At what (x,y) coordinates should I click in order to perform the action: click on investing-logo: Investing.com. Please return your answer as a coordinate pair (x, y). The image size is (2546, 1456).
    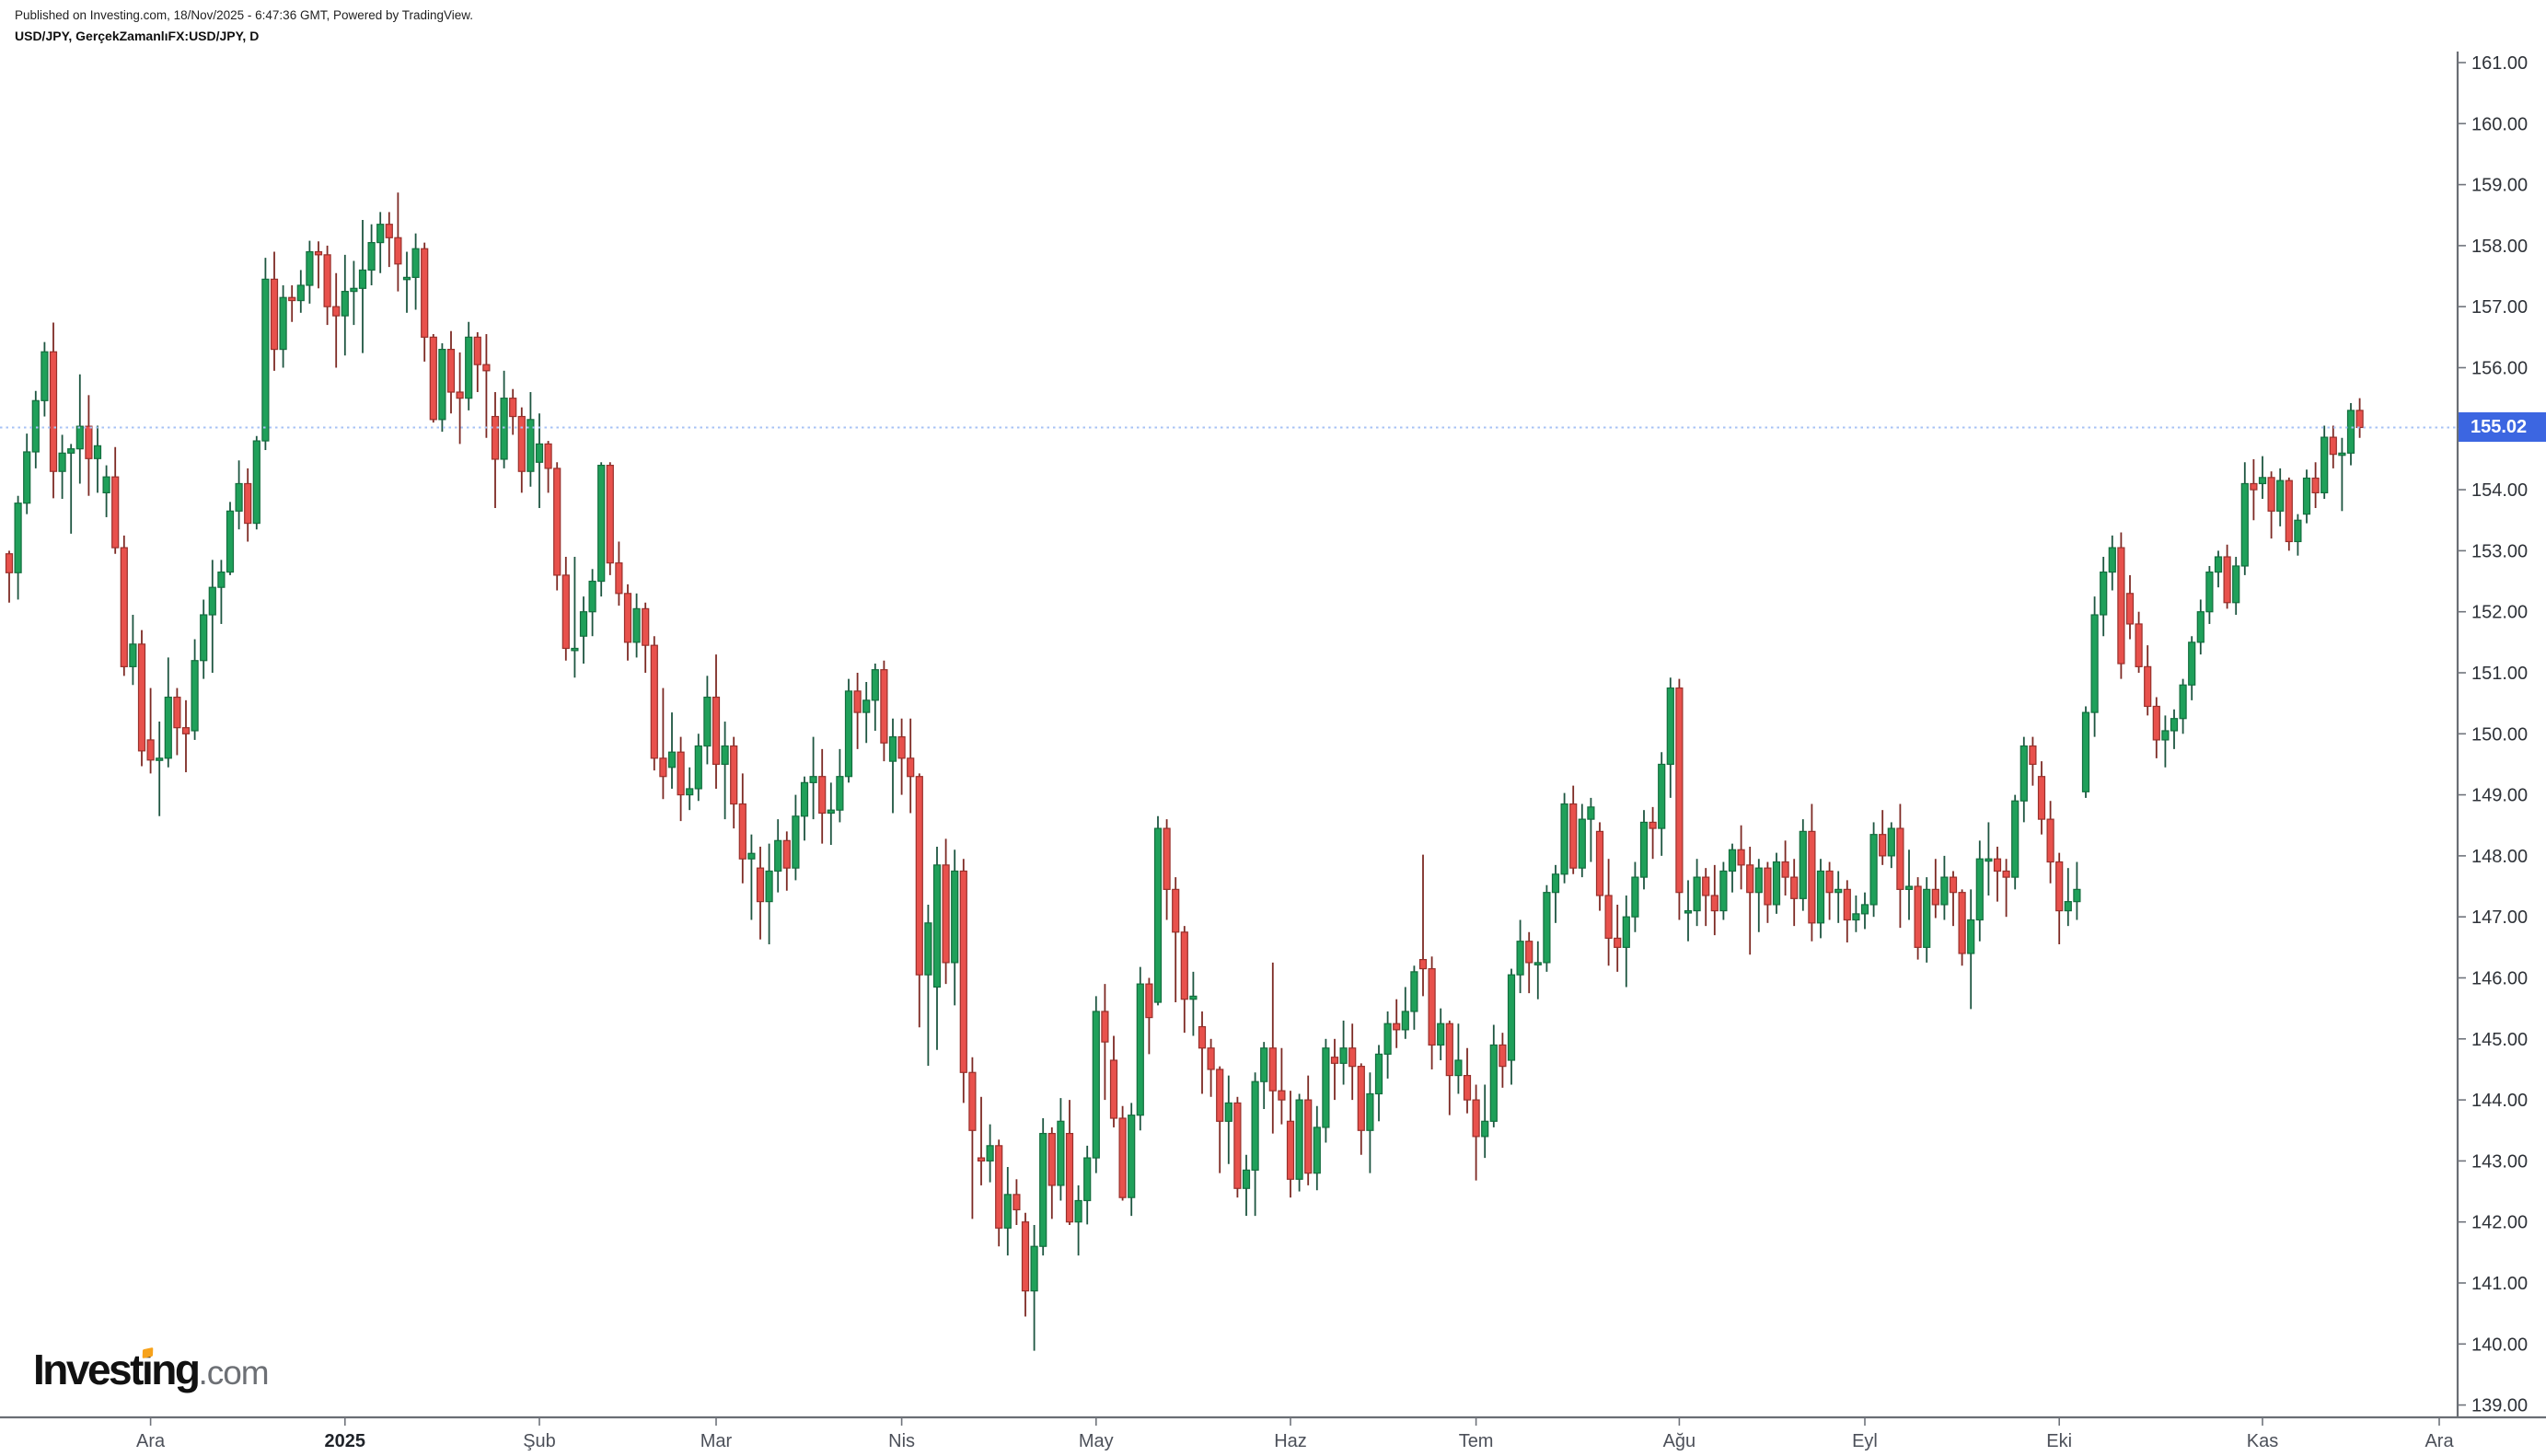
    Looking at the image, I should click on (151, 1371).